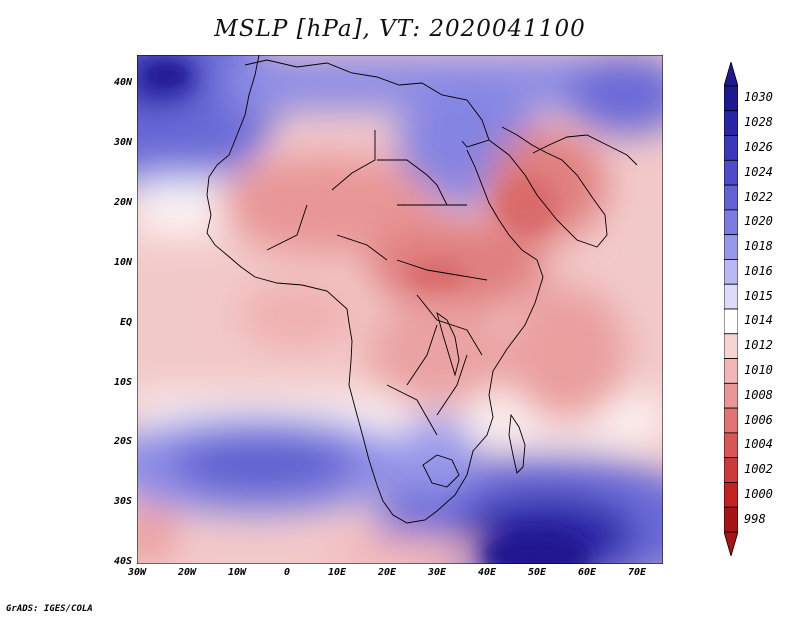 The image size is (800, 618). What do you see at coordinates (49, 609) in the screenshot?
I see `grads-credit: GrADS: IGES/COLA` at bounding box center [49, 609].